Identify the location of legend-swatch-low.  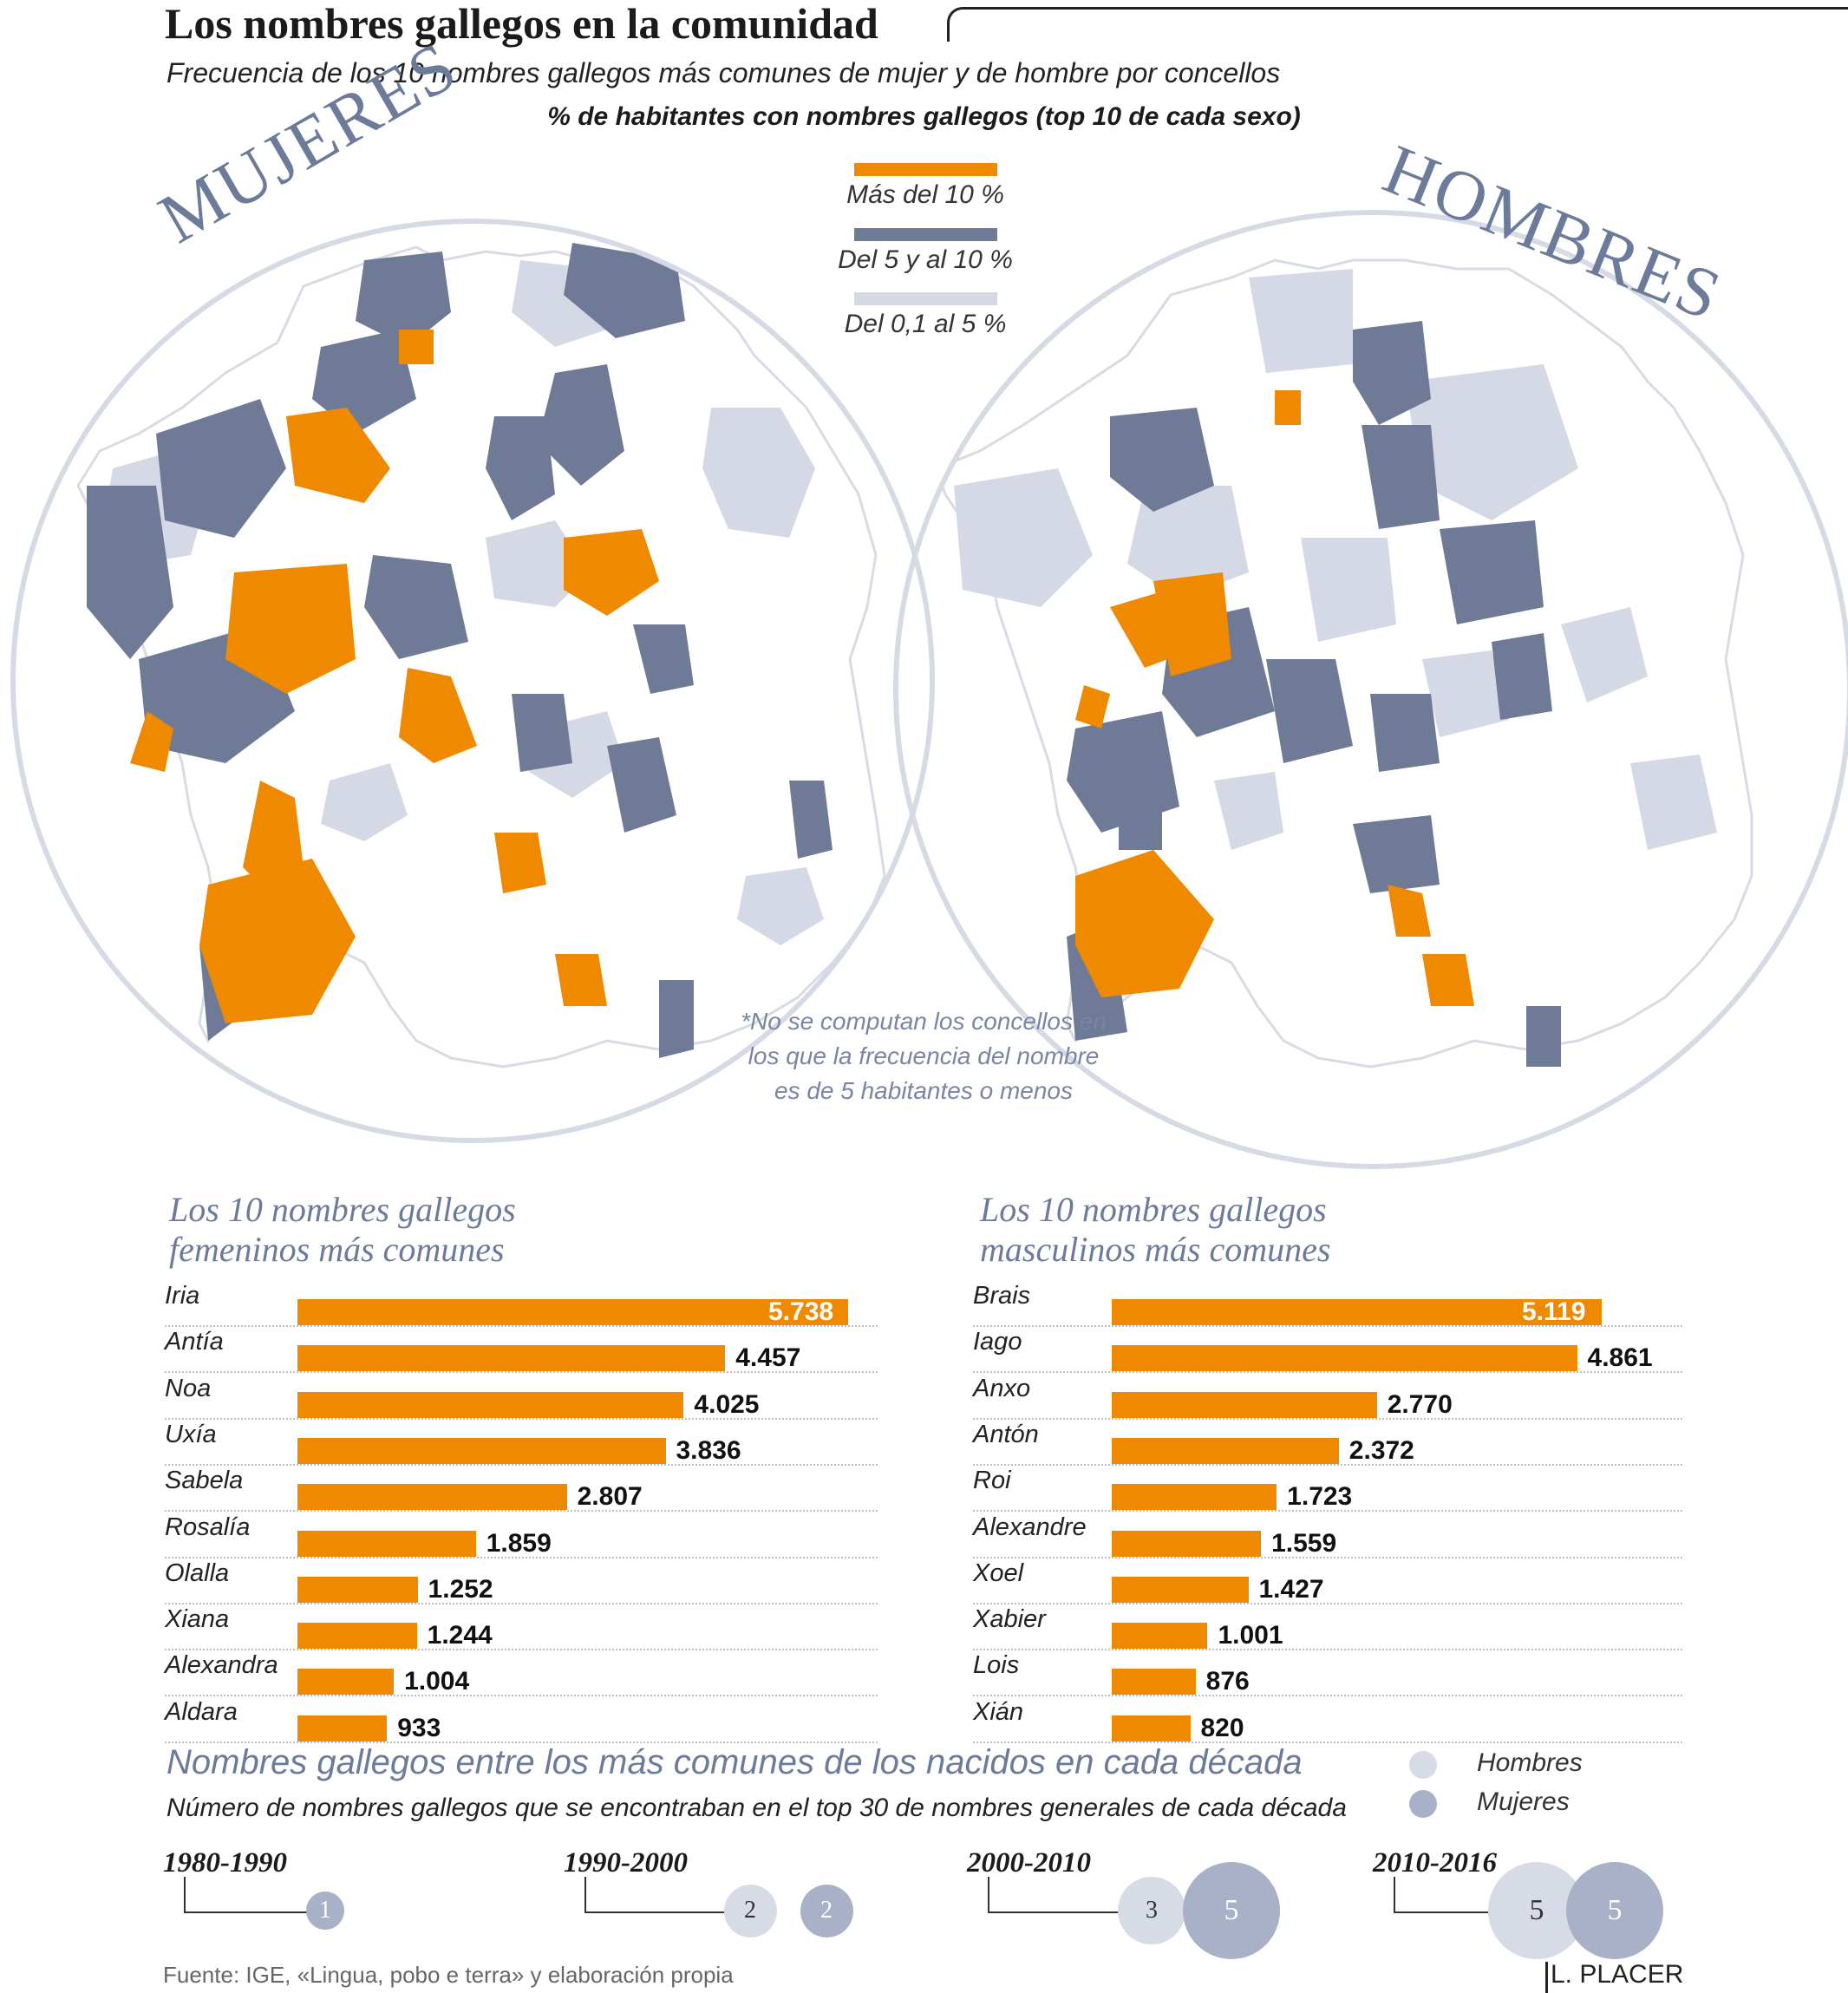
(925, 298).